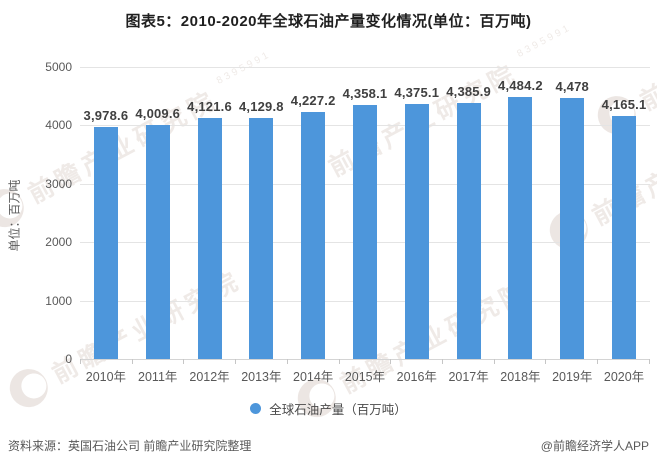 The height and width of the screenshot is (461, 657). I want to click on x-tick-label: 2016年, so click(416, 377).